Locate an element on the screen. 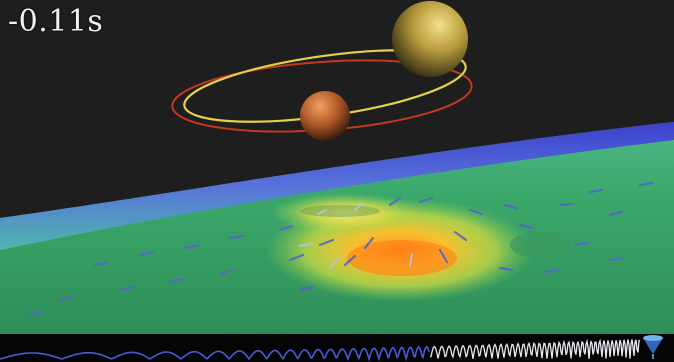 This screenshot has height=362, width=674. waveform-strip is located at coordinates (337, 348).